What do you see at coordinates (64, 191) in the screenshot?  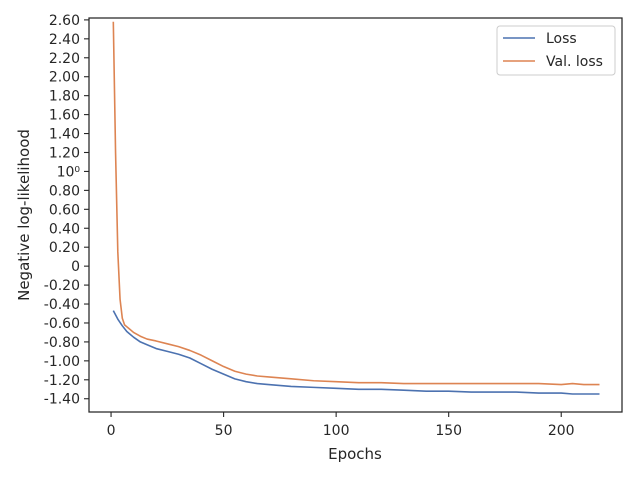 I see `y-tick-label: 0.80` at bounding box center [64, 191].